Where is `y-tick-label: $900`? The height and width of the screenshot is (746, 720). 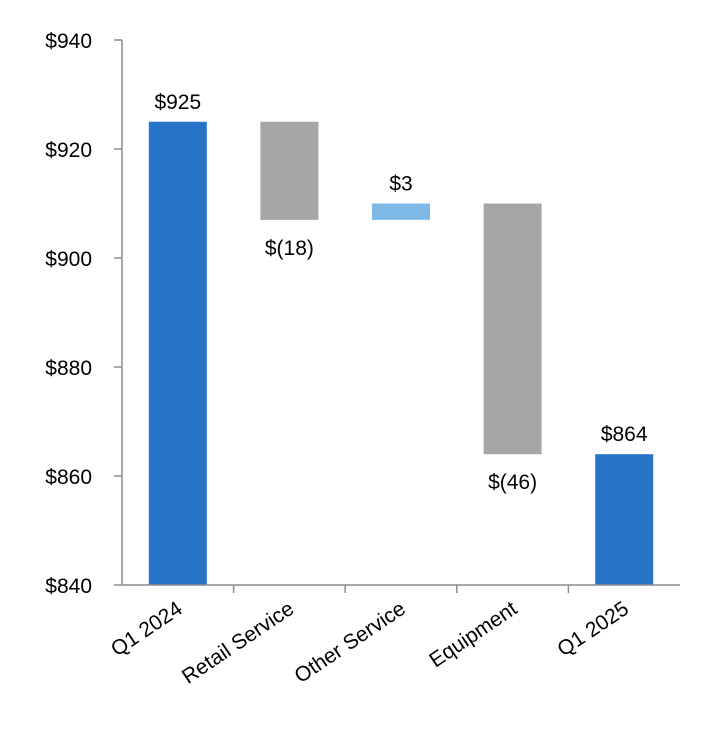 y-tick-label: $900 is located at coordinates (68, 259).